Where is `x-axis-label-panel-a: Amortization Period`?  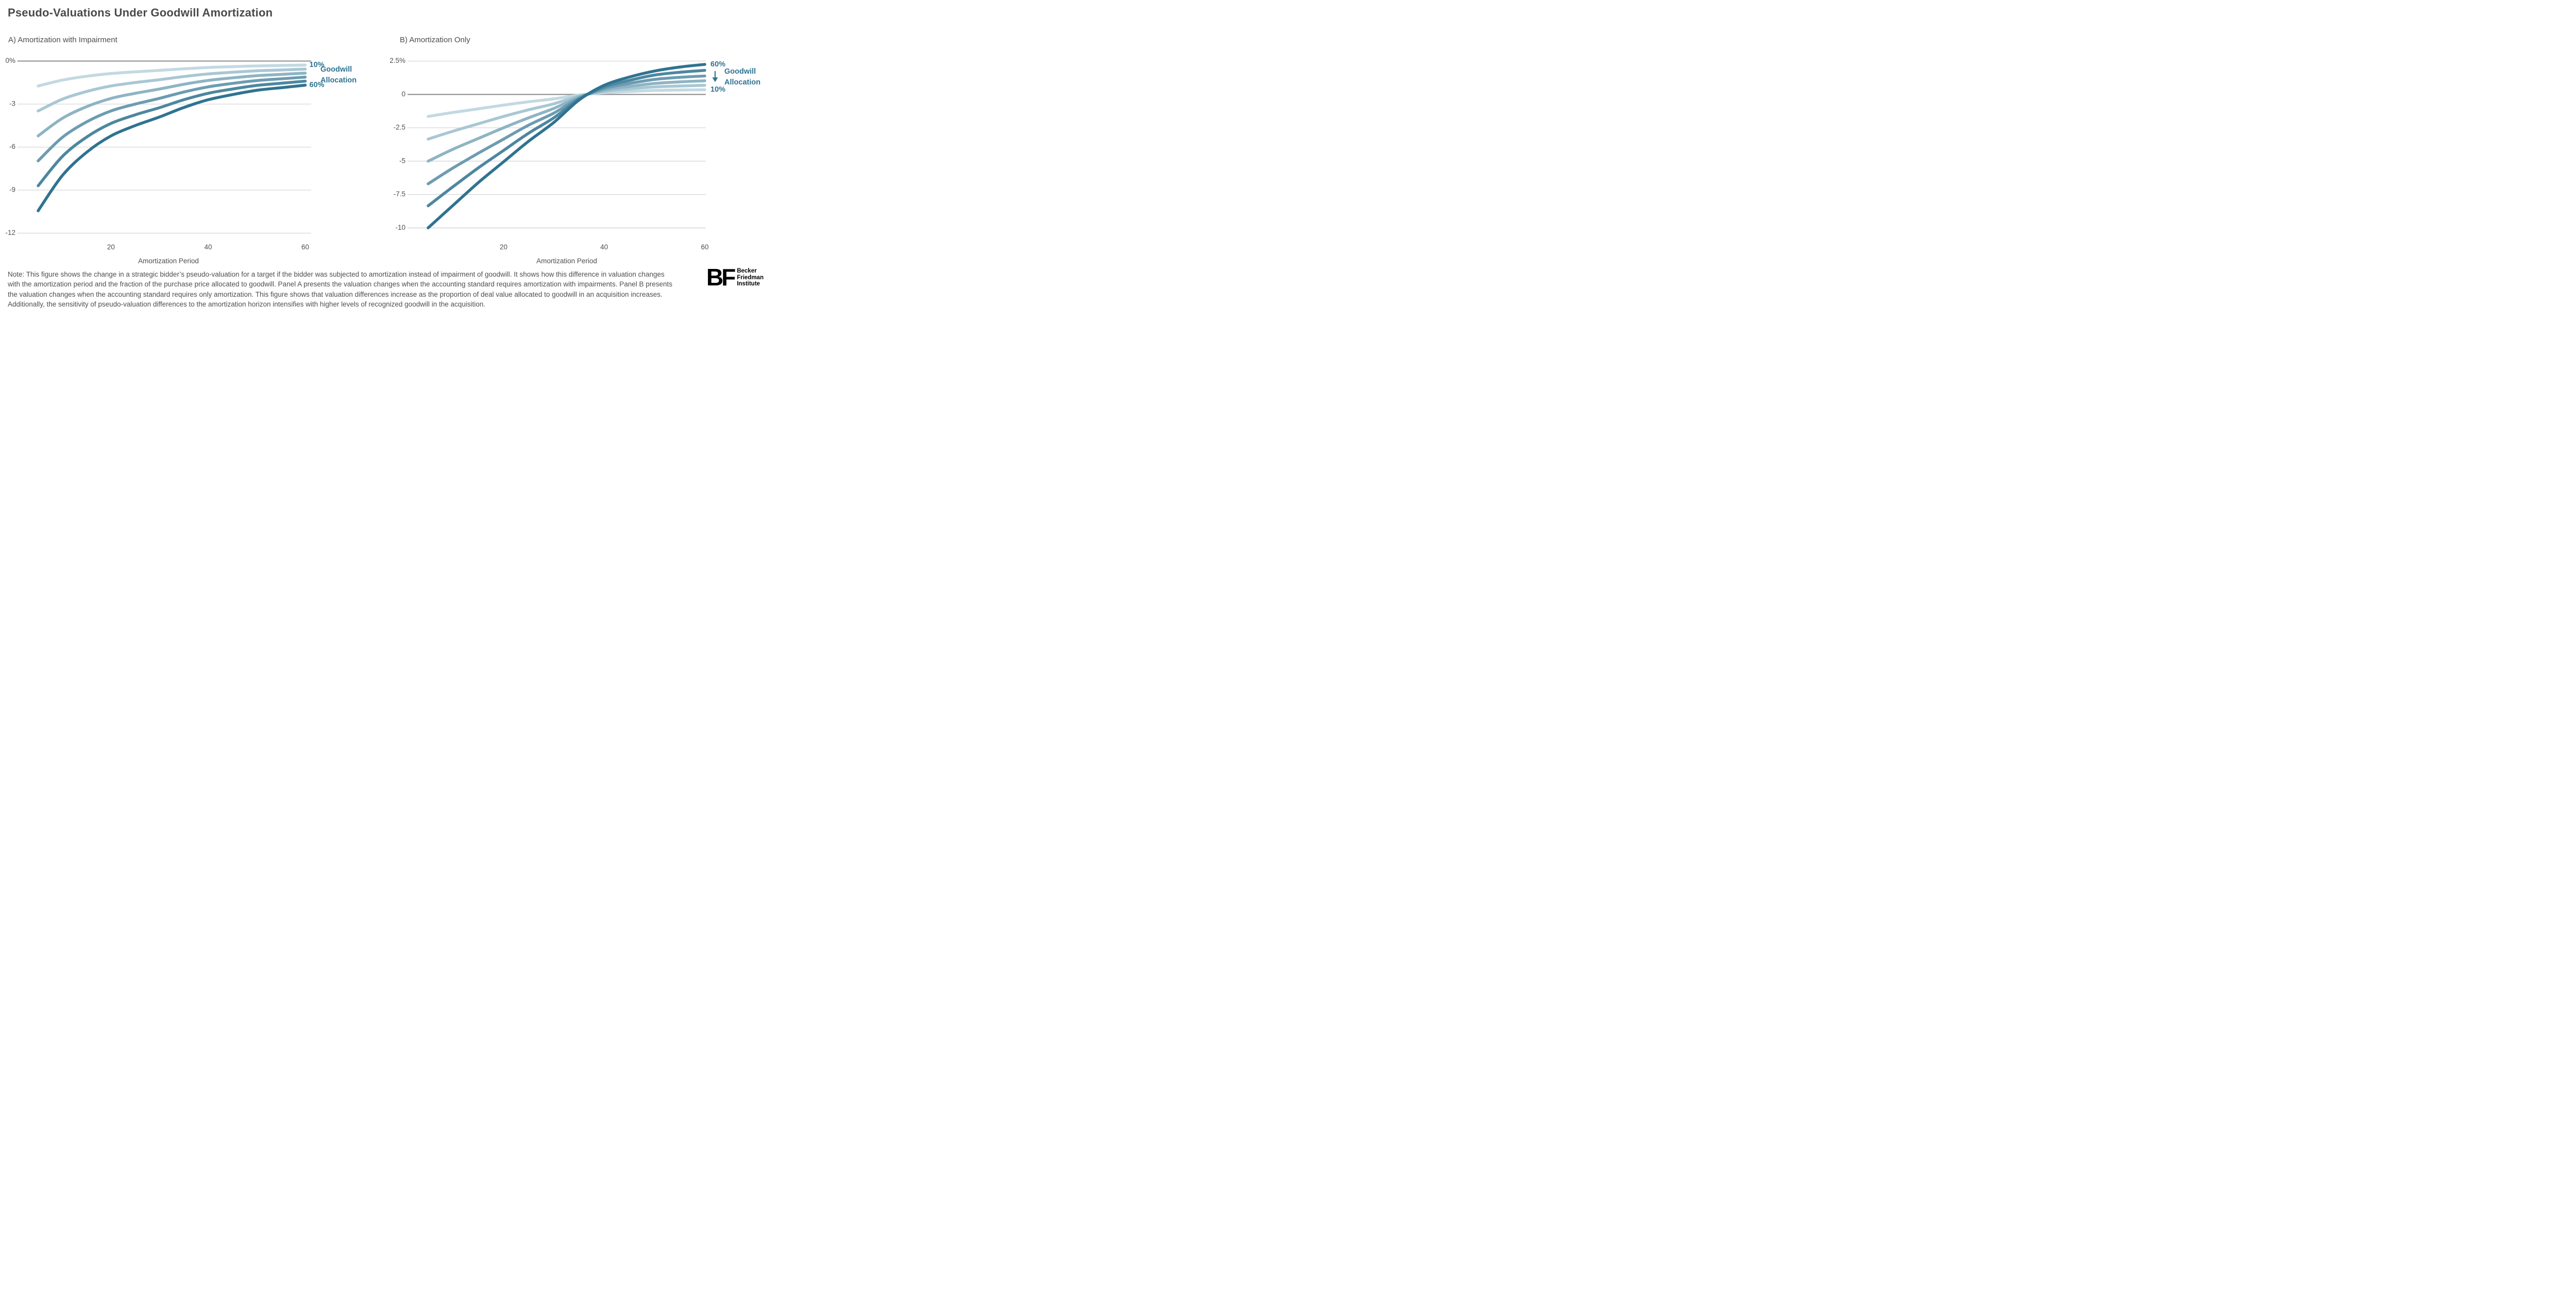
x-axis-label-panel-a: Amortization Period is located at coordinates (168, 261).